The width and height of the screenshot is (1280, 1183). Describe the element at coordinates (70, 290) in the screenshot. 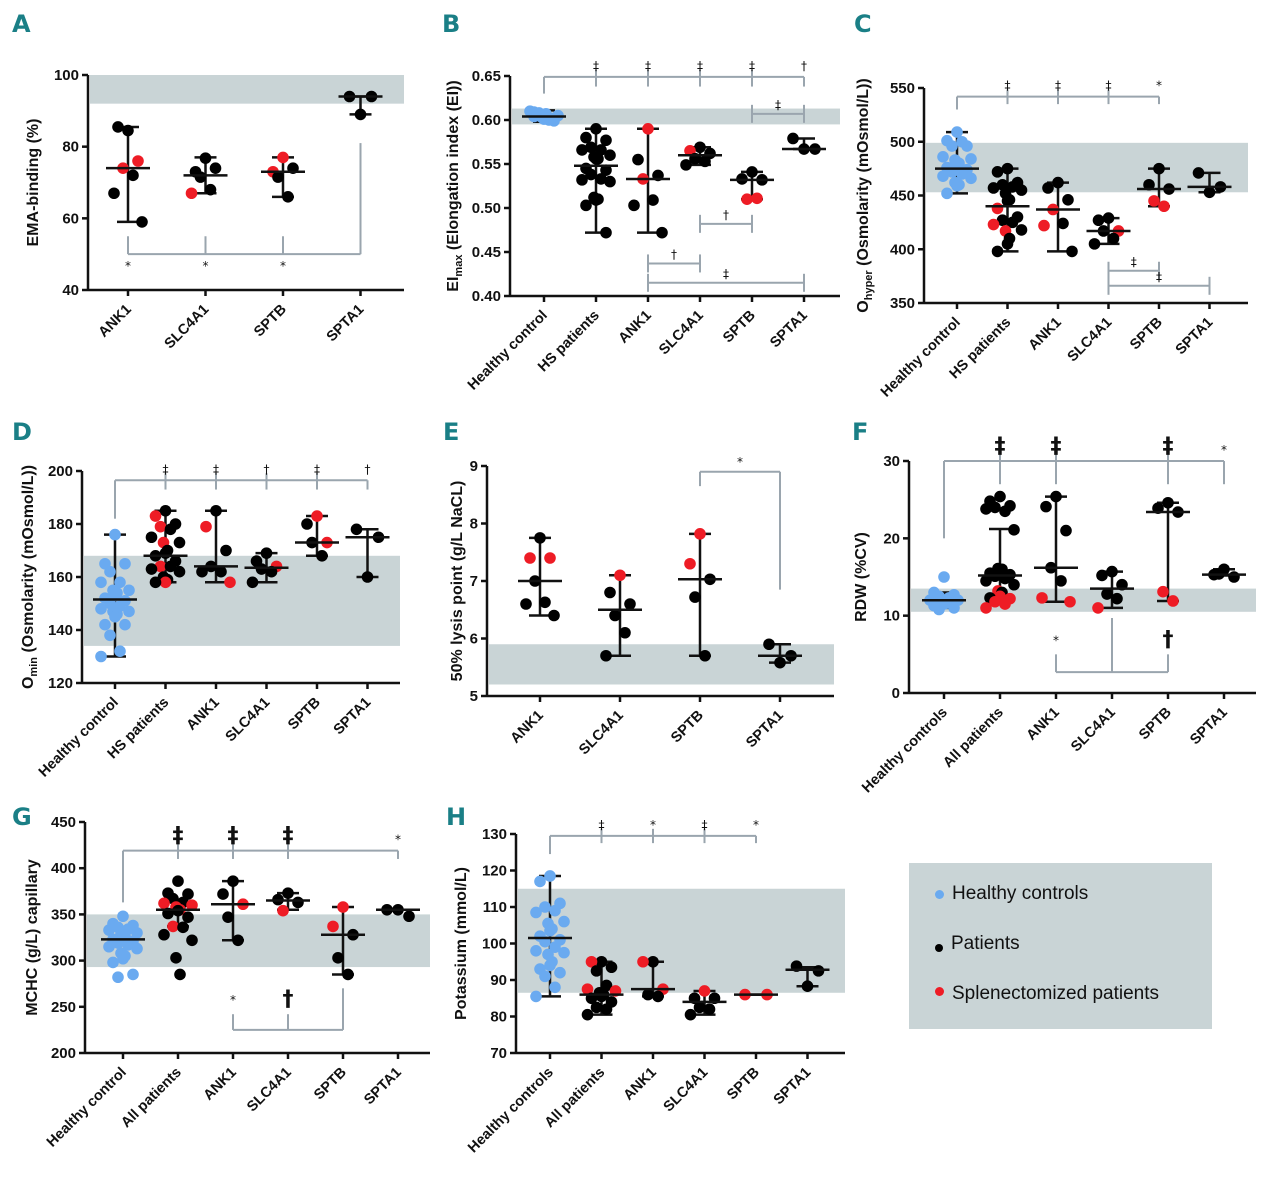

I see `y-tick-label: 40` at that location.